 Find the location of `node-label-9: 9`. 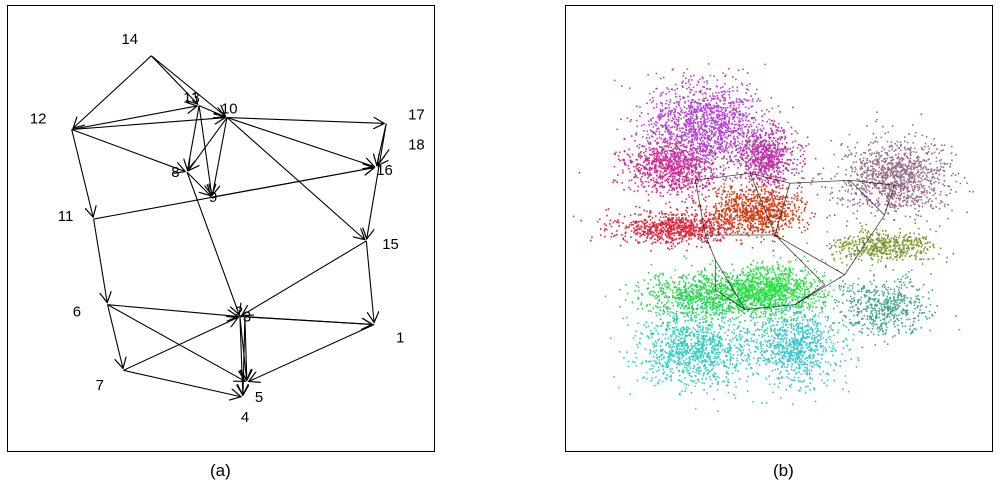

node-label-9: 9 is located at coordinates (213, 197).